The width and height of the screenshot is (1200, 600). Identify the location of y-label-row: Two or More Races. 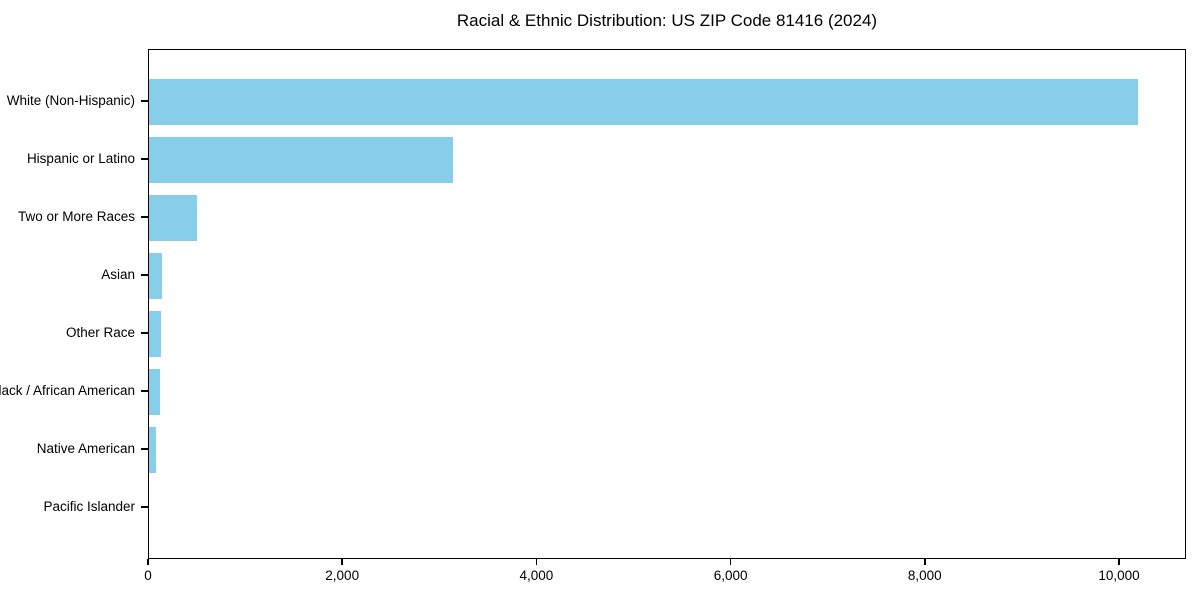
(74, 217).